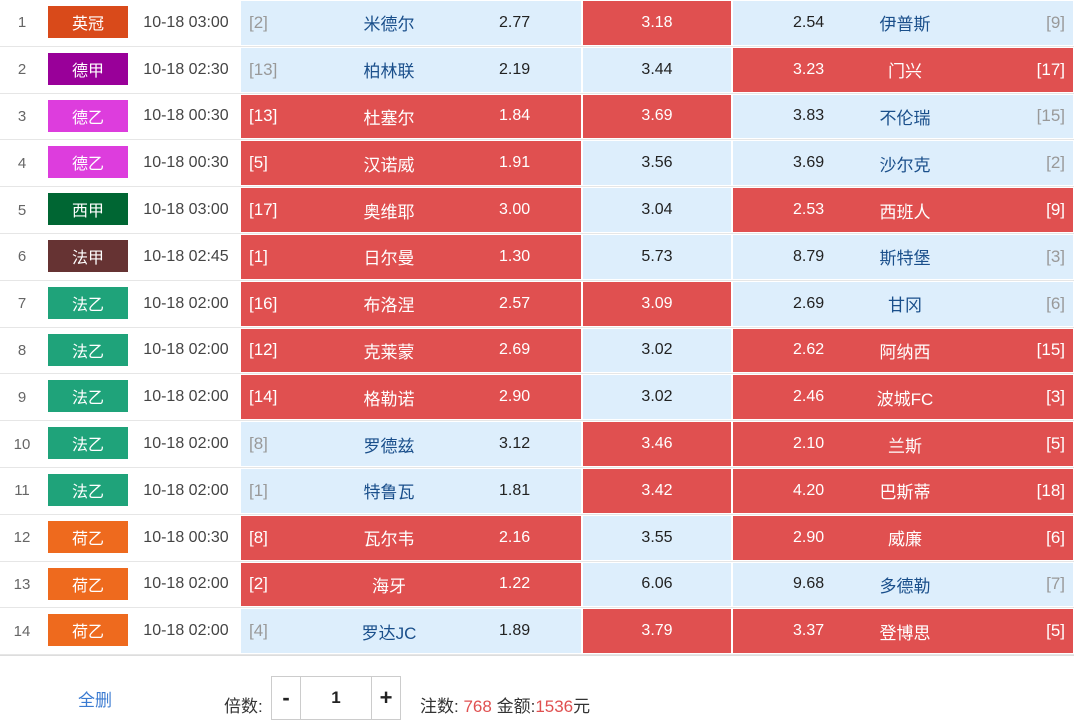 This screenshot has width=1074, height=722. Describe the element at coordinates (515, 163) in the screenshot. I see `home-odds: 1.91` at that location.